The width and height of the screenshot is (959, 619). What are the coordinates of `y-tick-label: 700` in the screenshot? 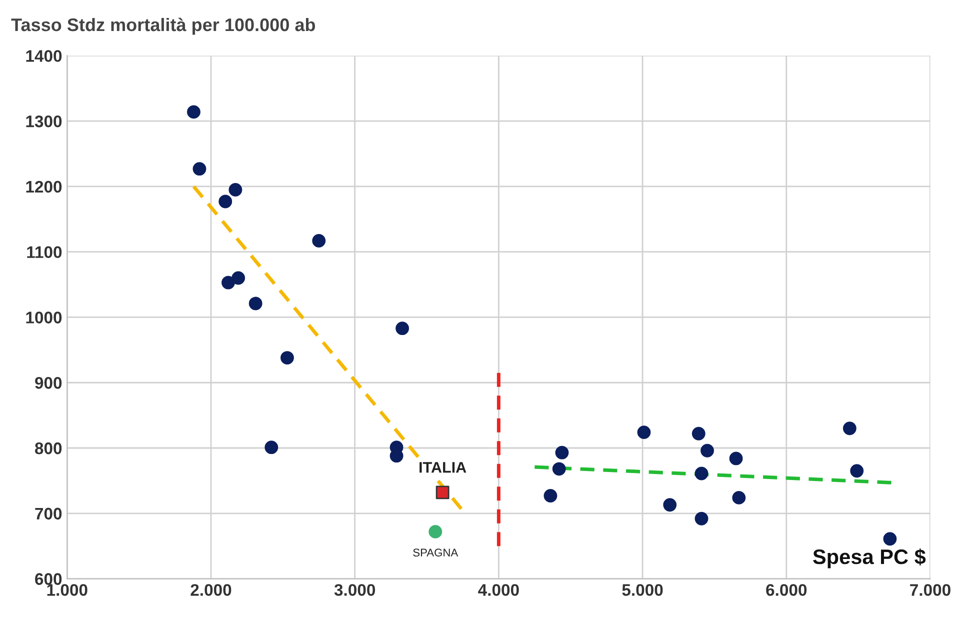 It's located at (48, 514).